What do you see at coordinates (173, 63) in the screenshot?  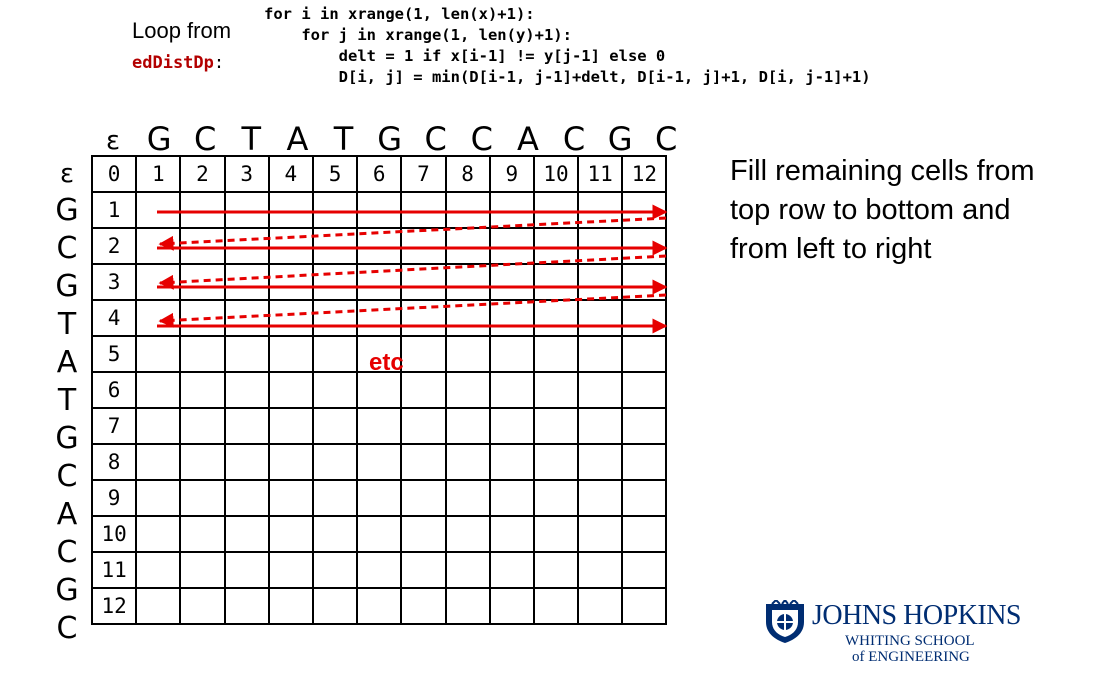 I see `function-name: edDistDp` at bounding box center [173, 63].